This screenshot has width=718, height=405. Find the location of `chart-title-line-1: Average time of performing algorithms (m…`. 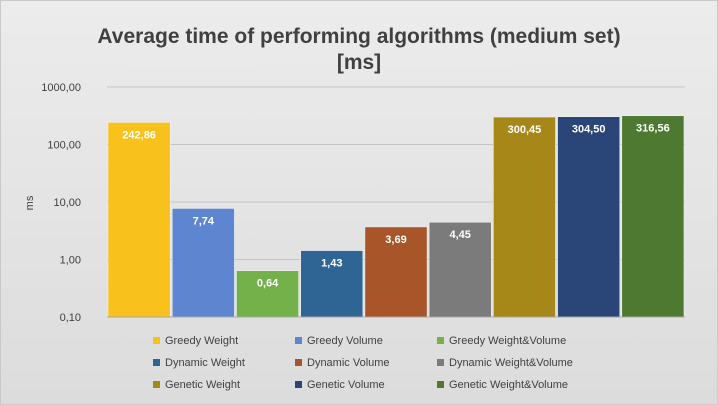

chart-title-line-1: Average time of performing algorithms (m… is located at coordinates (358, 36).